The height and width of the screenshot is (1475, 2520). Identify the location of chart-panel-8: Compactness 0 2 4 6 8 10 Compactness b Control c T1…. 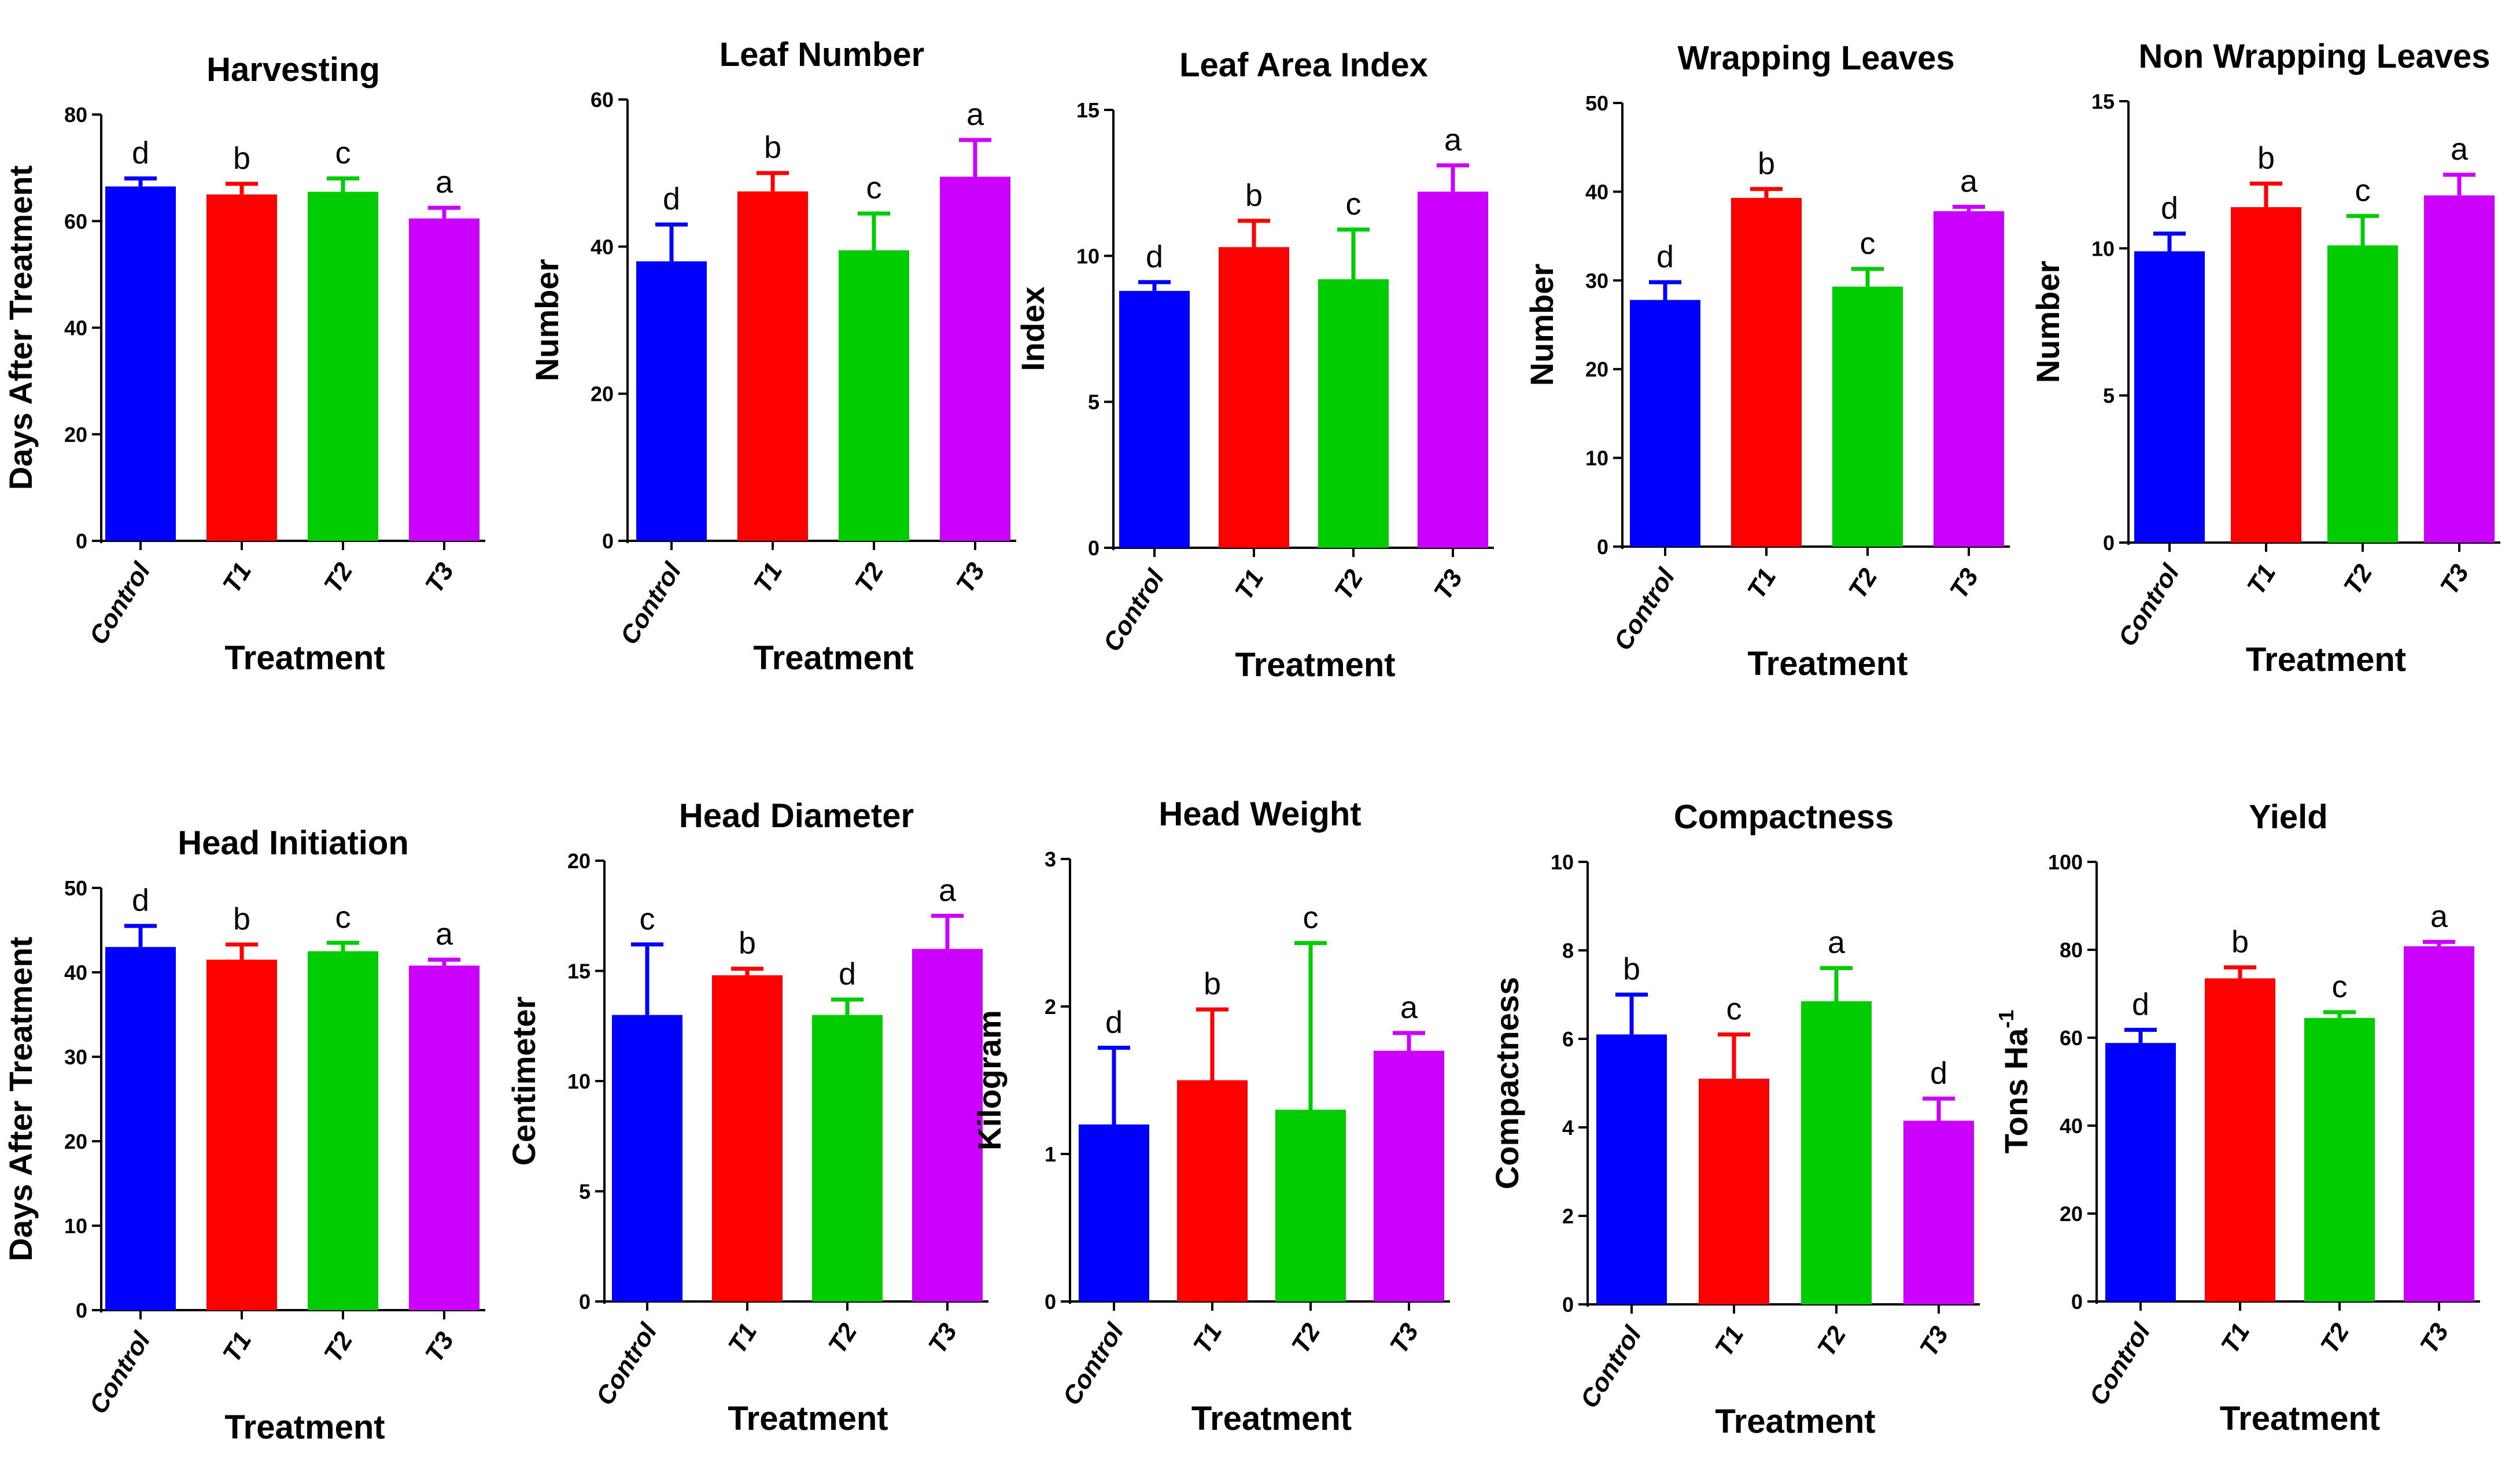
(1735, 1119).